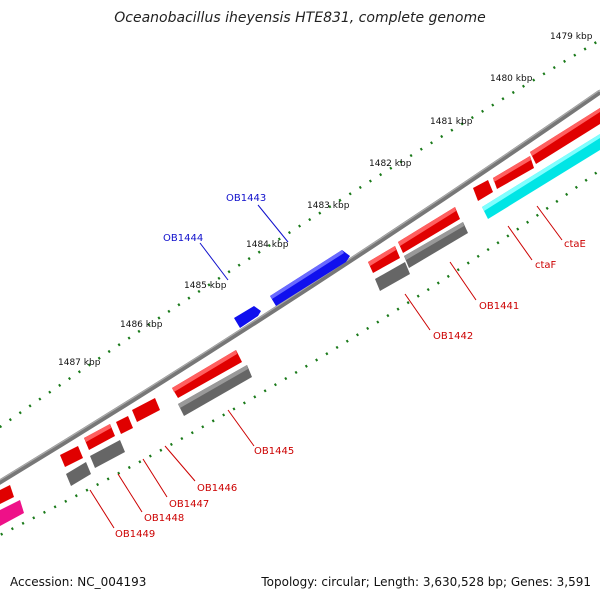 The image size is (600, 600). What do you see at coordinates (99, 437) in the screenshot?
I see `gene-OB1448` at bounding box center [99, 437].